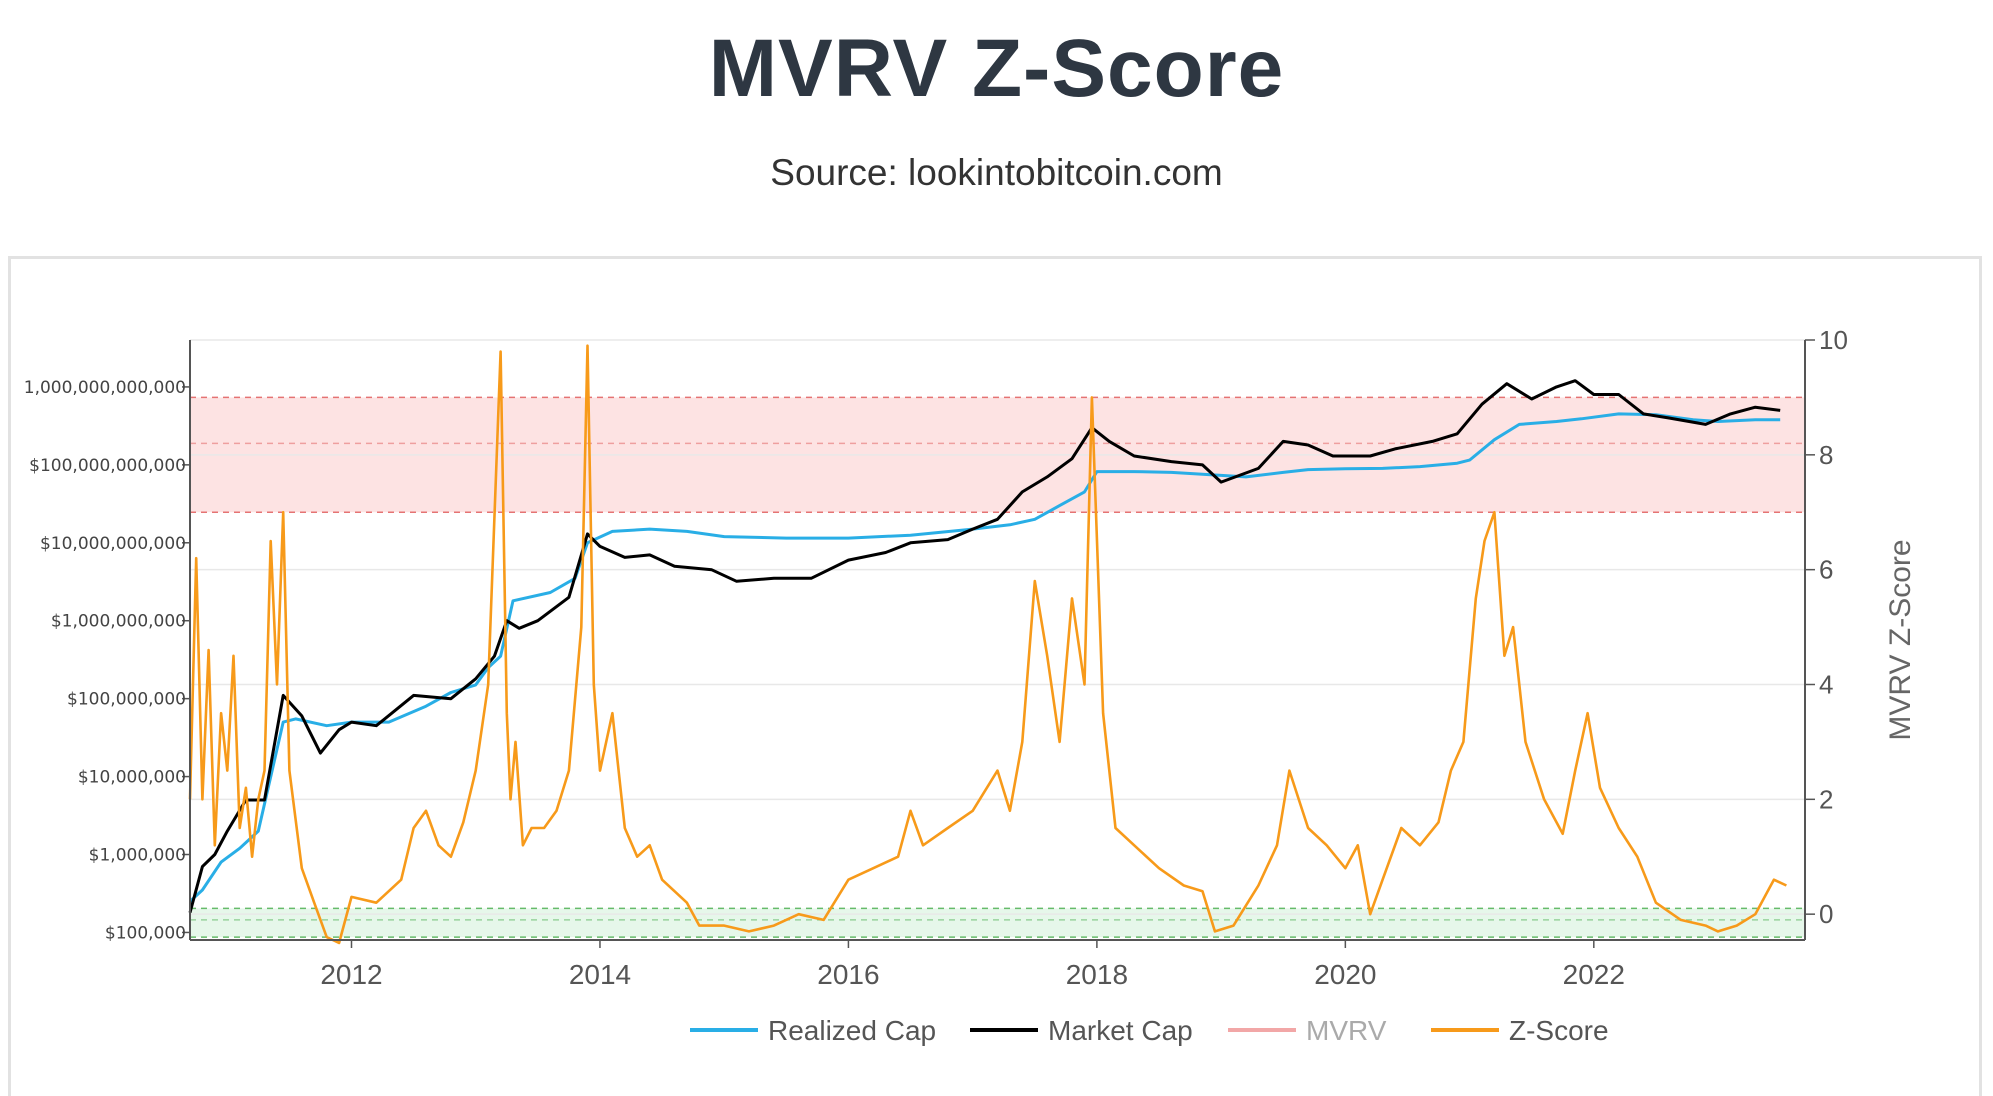 The width and height of the screenshot is (1993, 1096). What do you see at coordinates (848, 974) in the screenshot?
I see `x-tick-label: 2016` at bounding box center [848, 974].